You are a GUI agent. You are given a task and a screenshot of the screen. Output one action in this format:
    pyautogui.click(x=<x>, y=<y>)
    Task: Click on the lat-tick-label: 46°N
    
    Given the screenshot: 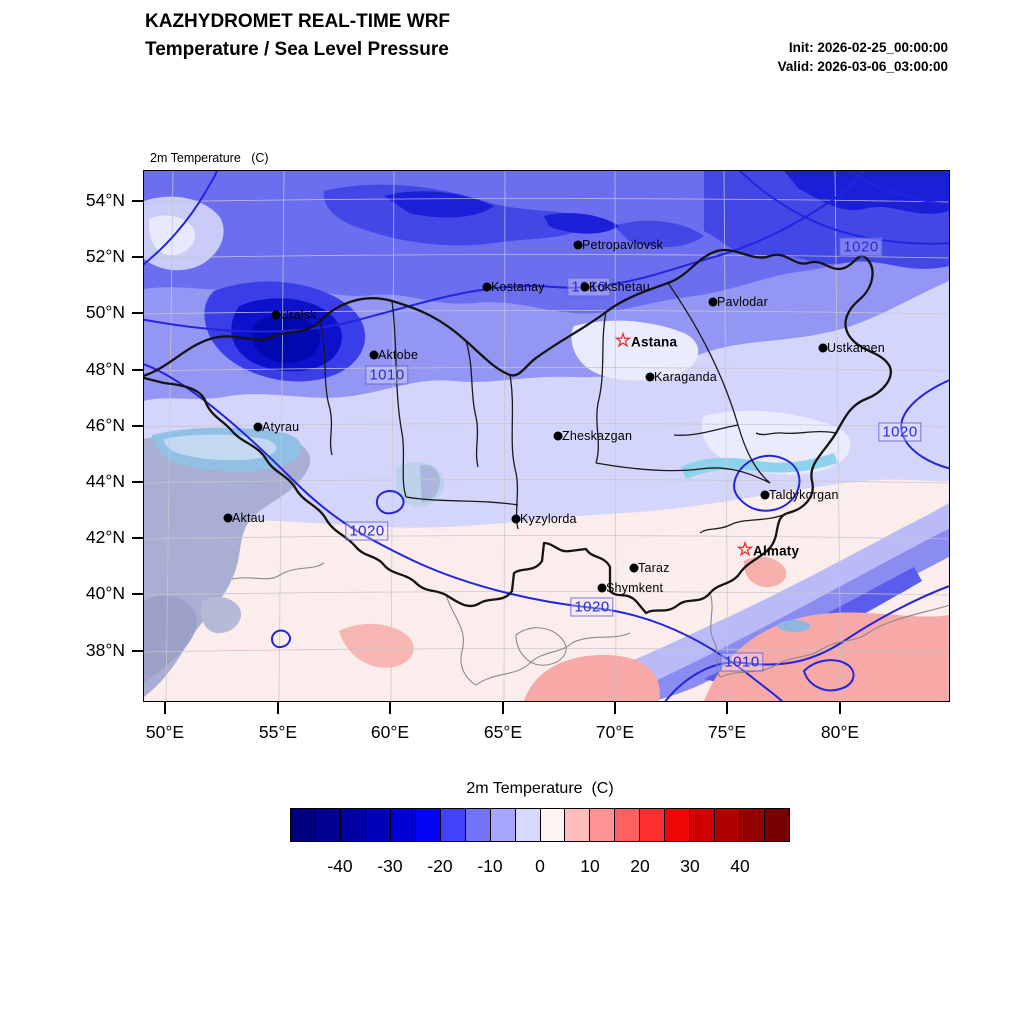 What is the action you would take?
    pyautogui.click(x=105, y=425)
    